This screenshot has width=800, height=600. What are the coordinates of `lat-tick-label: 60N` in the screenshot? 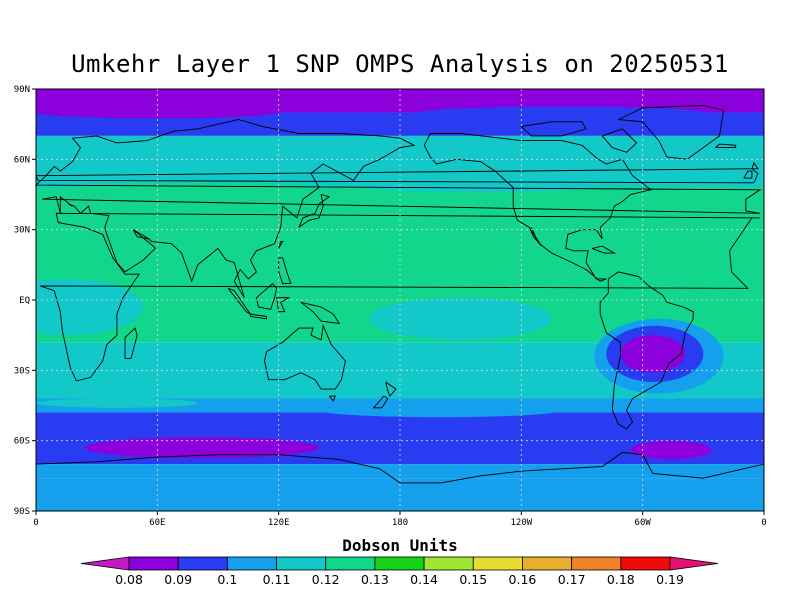 It's located at (22, 160).